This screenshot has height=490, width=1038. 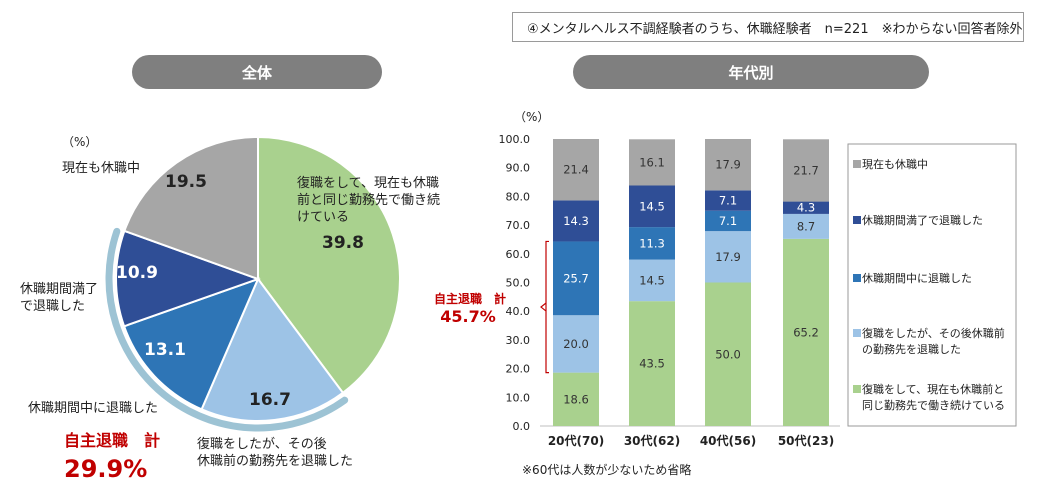 I want to click on bar-value-label: 20.0, so click(x=576, y=344).